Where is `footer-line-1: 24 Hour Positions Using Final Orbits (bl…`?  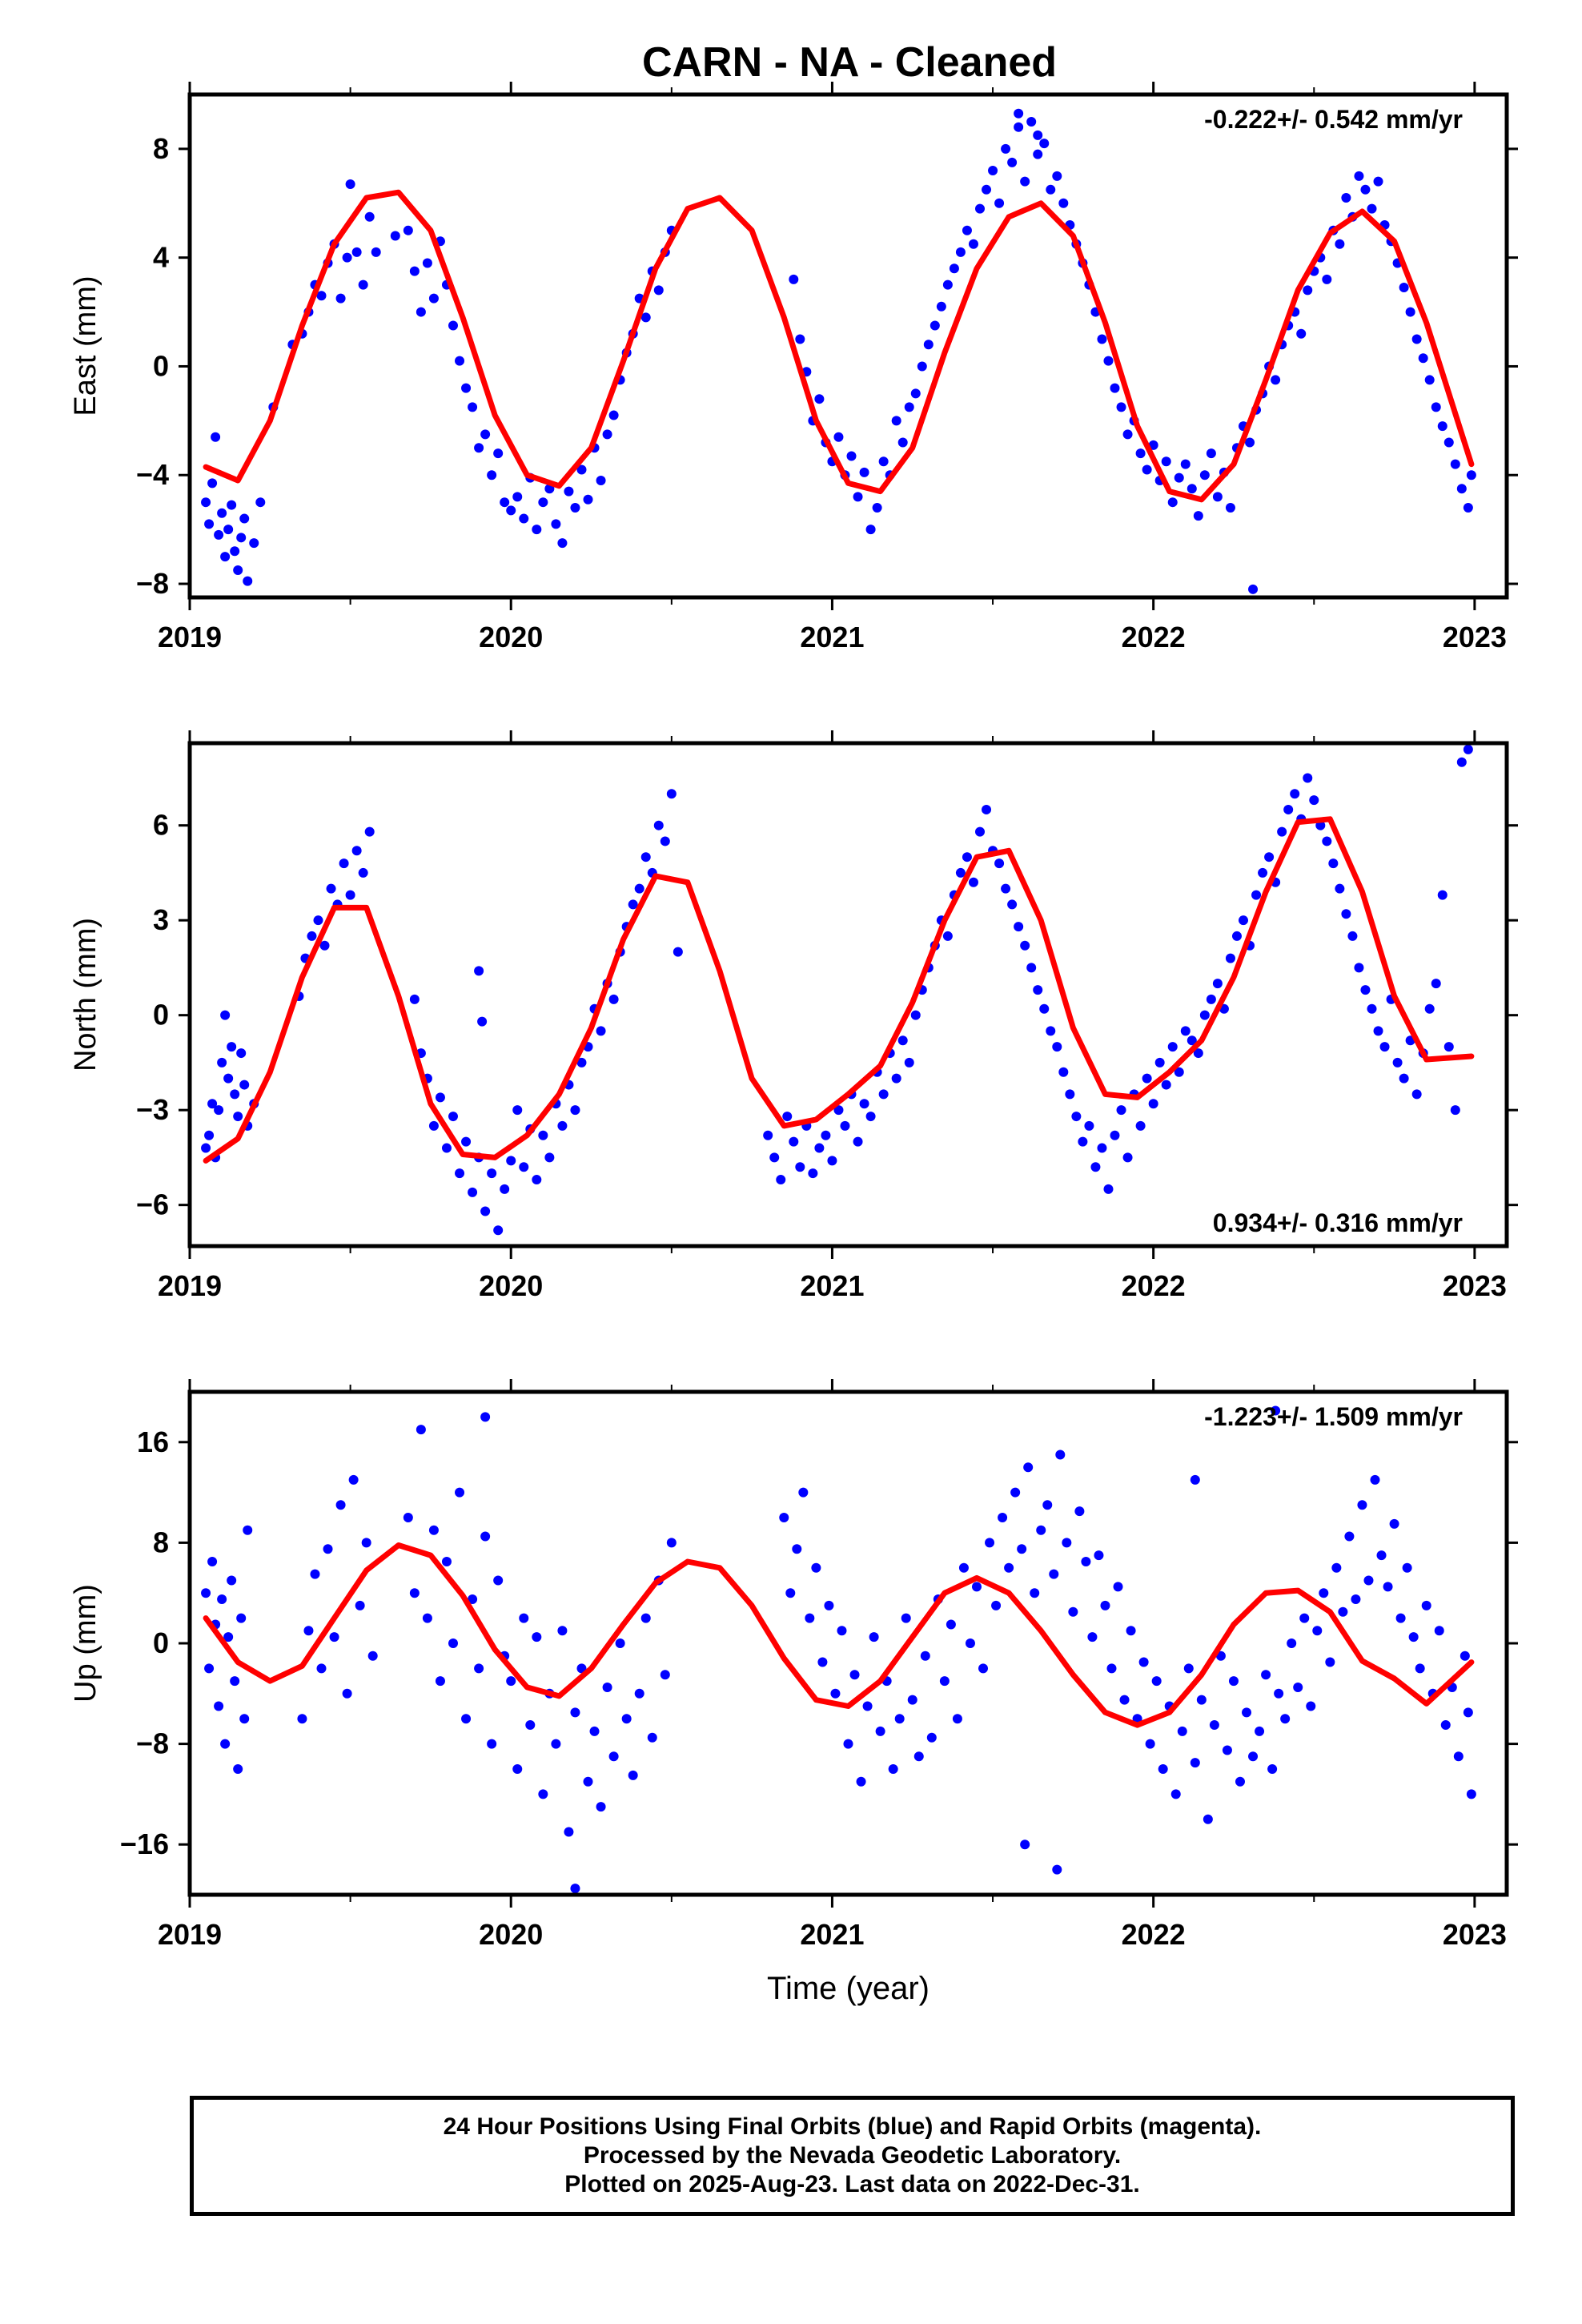
footer-line-1: 24 Hour Positions Using Final Orbits (bl… is located at coordinates (852, 2126).